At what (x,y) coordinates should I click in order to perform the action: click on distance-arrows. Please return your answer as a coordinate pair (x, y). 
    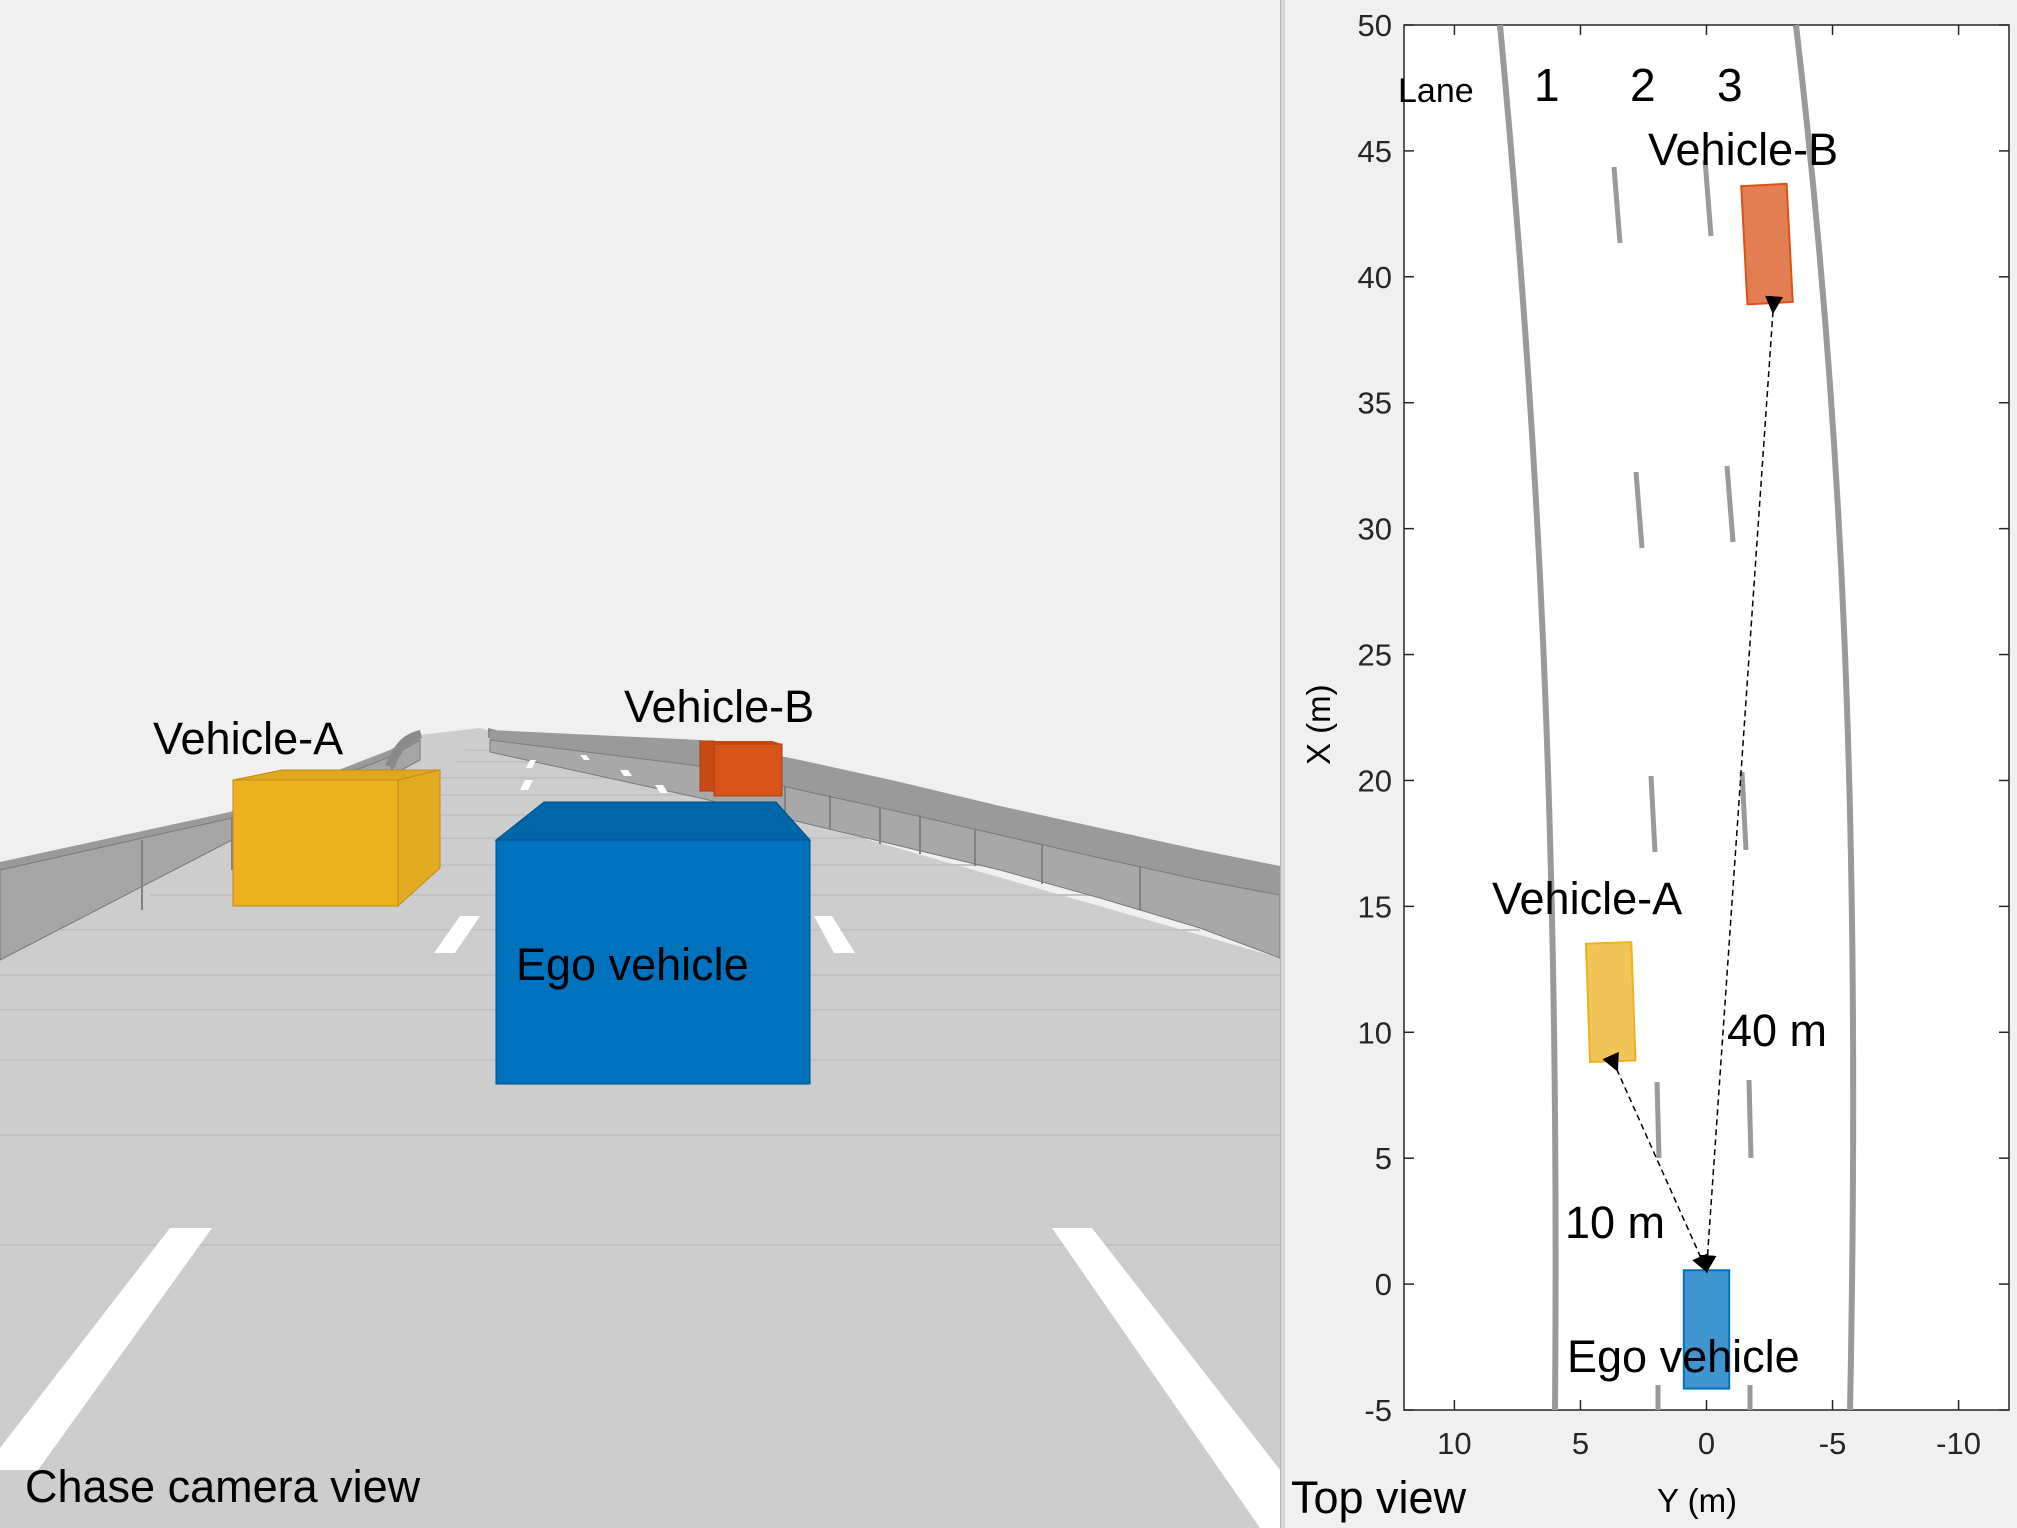
    Looking at the image, I should click on (1693, 784).